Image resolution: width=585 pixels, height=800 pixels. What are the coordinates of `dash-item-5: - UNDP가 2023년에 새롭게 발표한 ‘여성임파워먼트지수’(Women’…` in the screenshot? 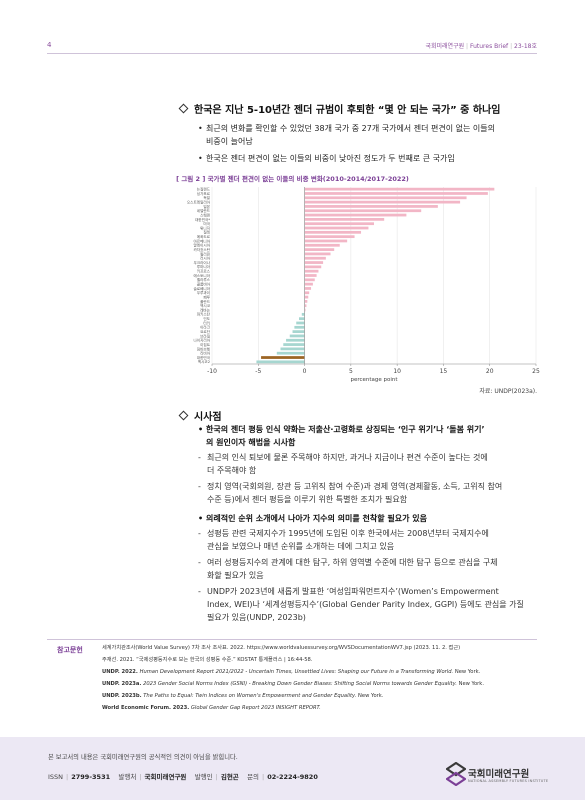 It's located at (348, 591).